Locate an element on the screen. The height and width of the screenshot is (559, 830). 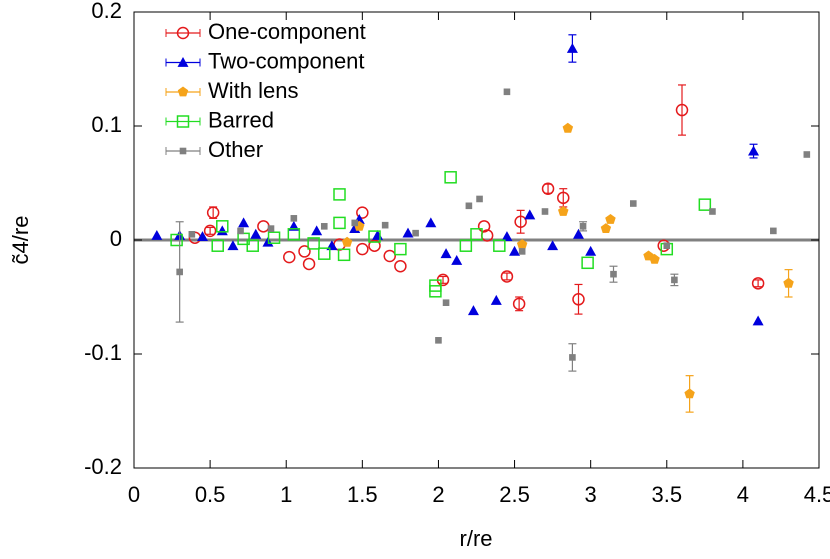
x-tick-label: 4.5 is located at coordinates (817, 494).